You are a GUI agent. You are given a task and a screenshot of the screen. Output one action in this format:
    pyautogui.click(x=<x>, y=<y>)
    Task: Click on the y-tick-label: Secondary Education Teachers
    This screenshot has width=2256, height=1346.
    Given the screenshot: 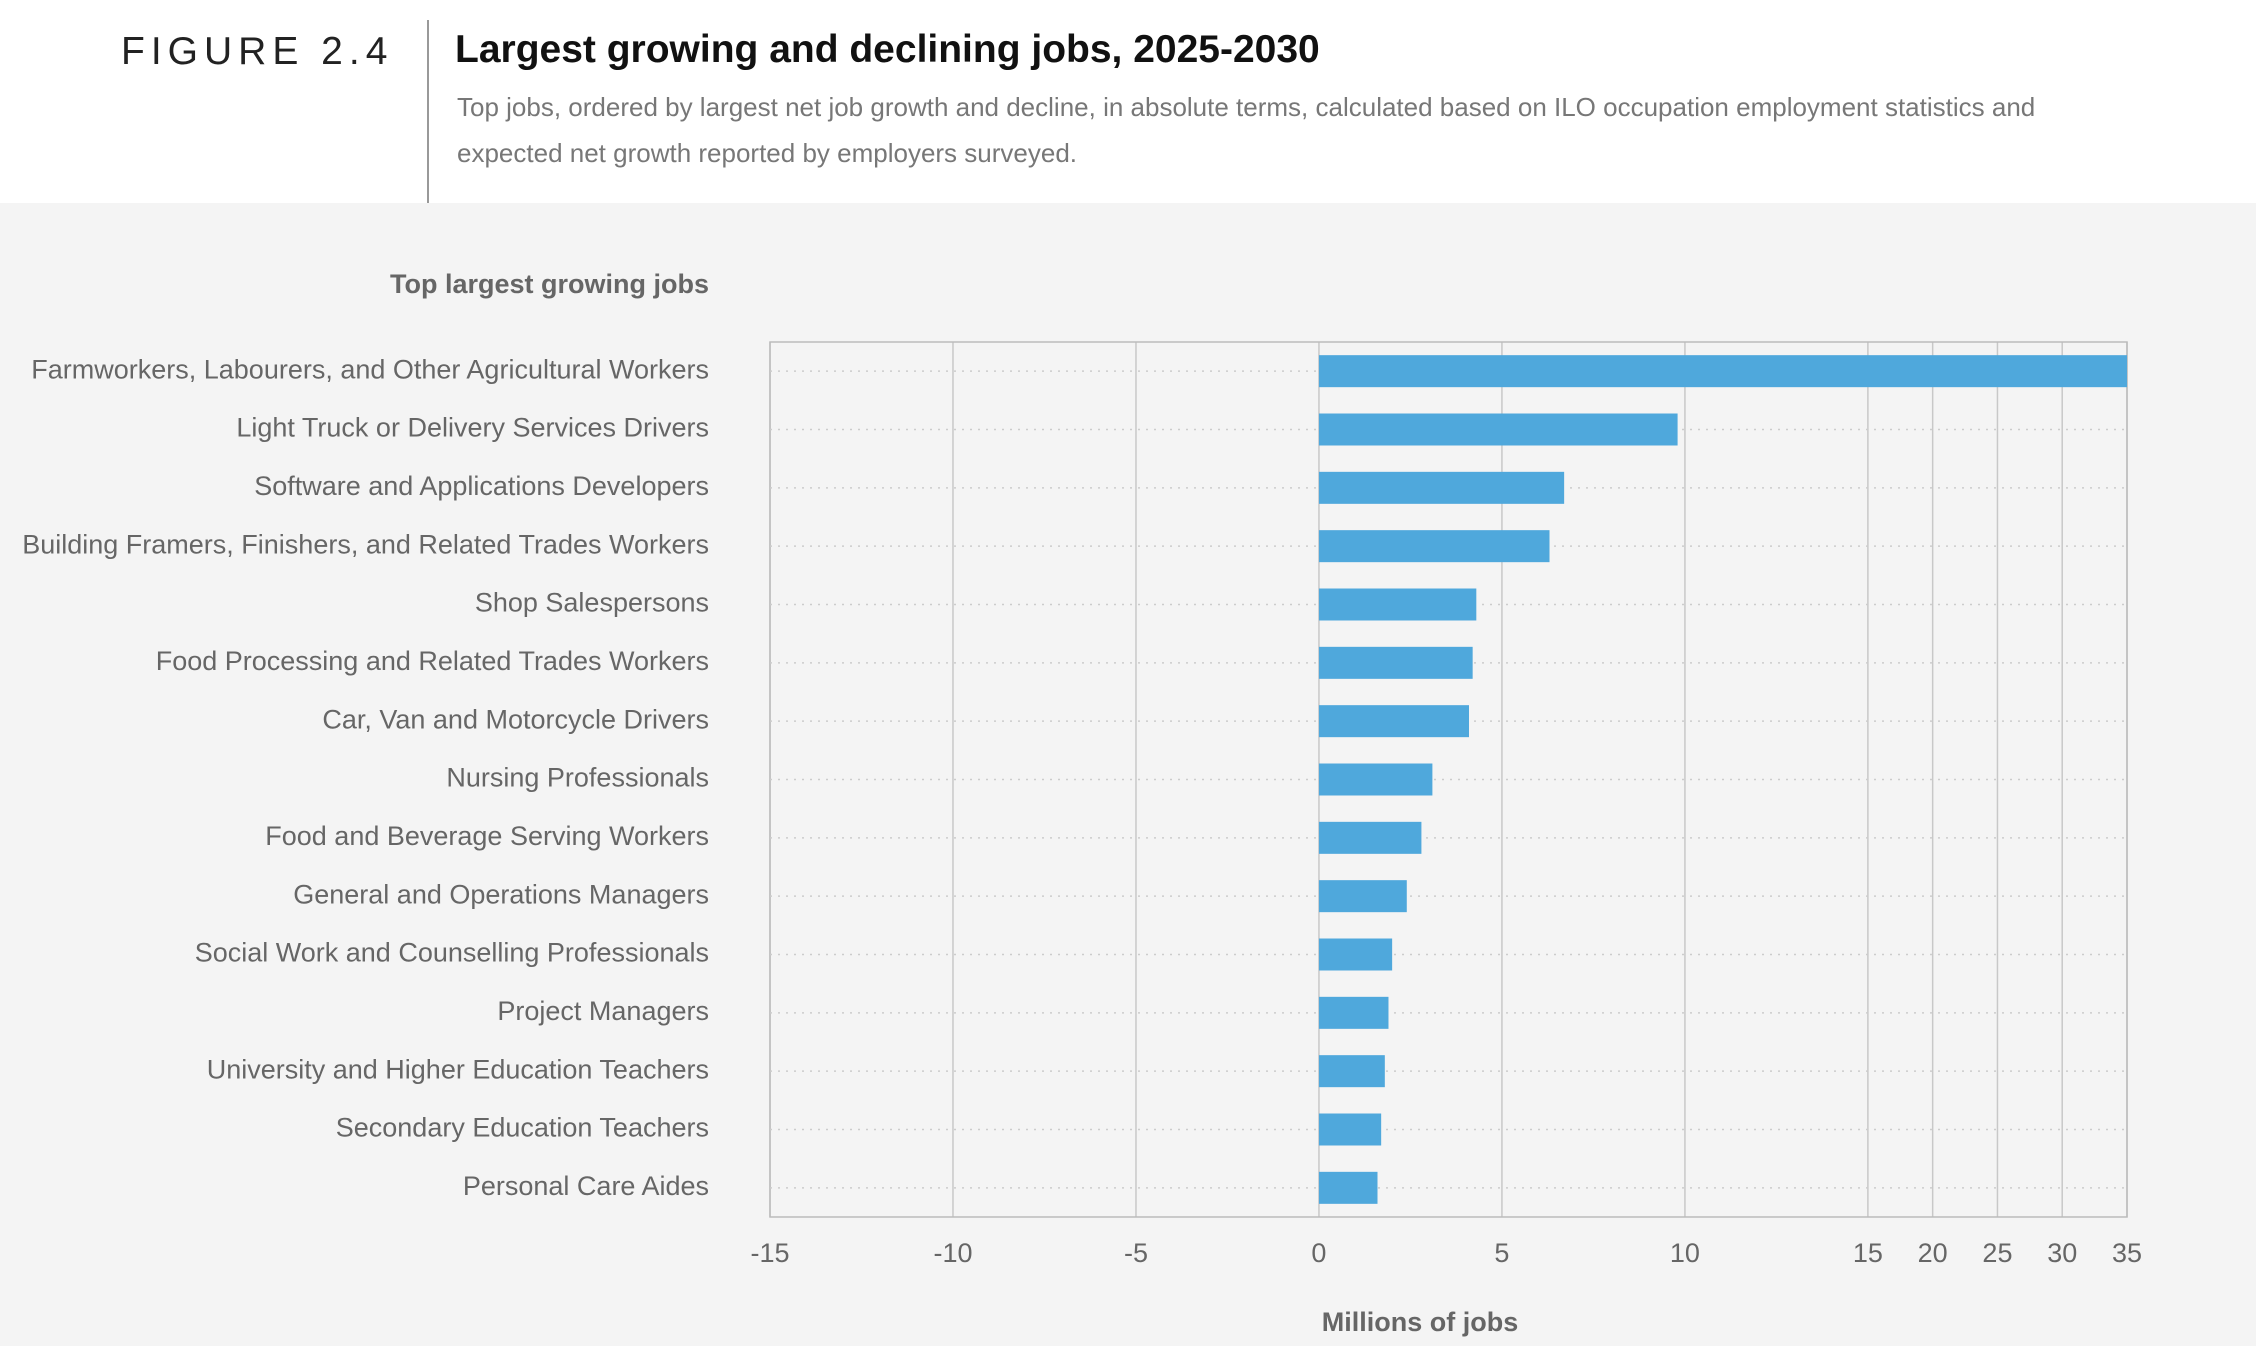 What is the action you would take?
    pyautogui.click(x=522, y=1128)
    